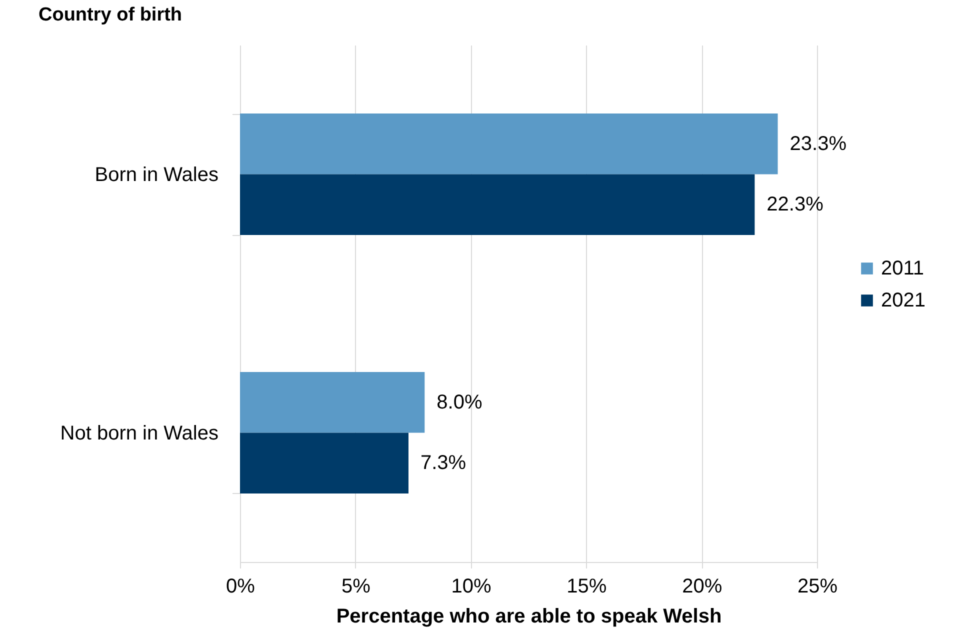  What do you see at coordinates (702, 587) in the screenshot?
I see `x-tick-label: 20%` at bounding box center [702, 587].